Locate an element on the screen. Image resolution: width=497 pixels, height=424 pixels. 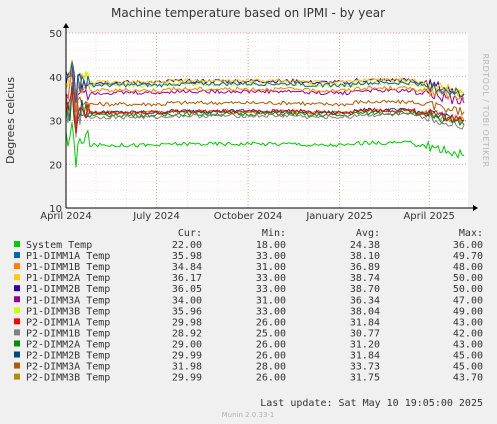
legend-avg-value: 38.74 is located at coordinates (365, 278).